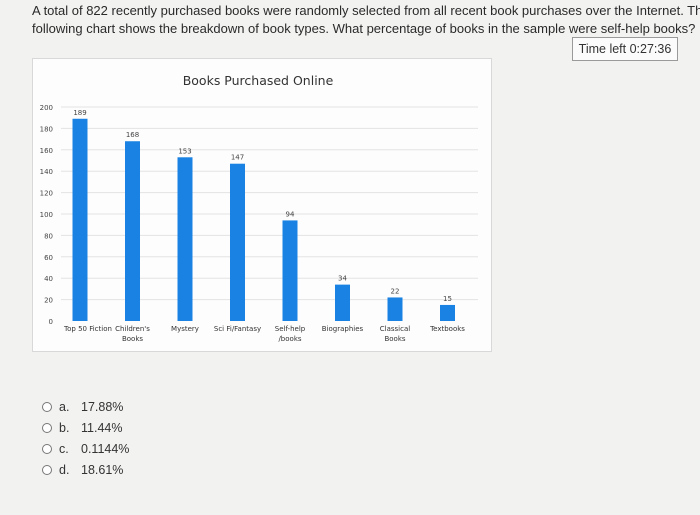 This screenshot has width=700, height=515. I want to click on y-tick-label: 180, so click(46, 129).